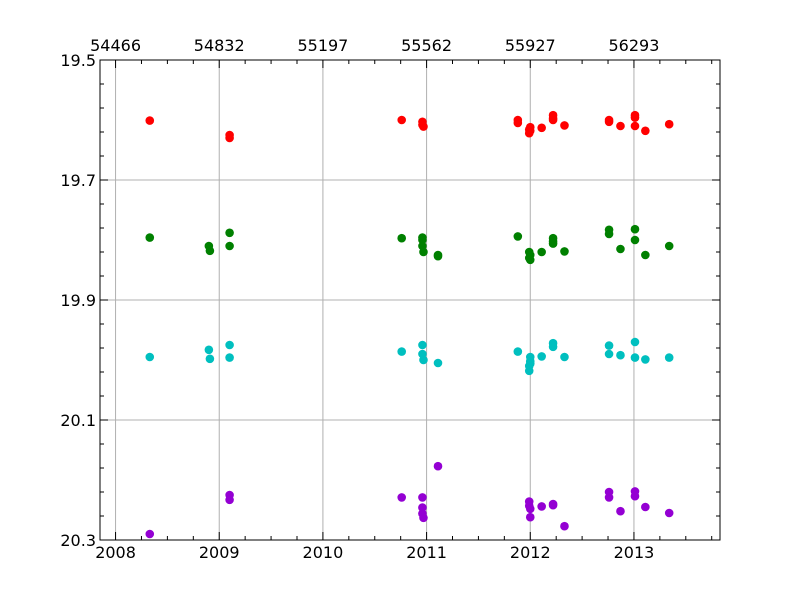 This screenshot has width=800, height=604. I want to click on y-tick-label: 19.7, so click(78, 180).